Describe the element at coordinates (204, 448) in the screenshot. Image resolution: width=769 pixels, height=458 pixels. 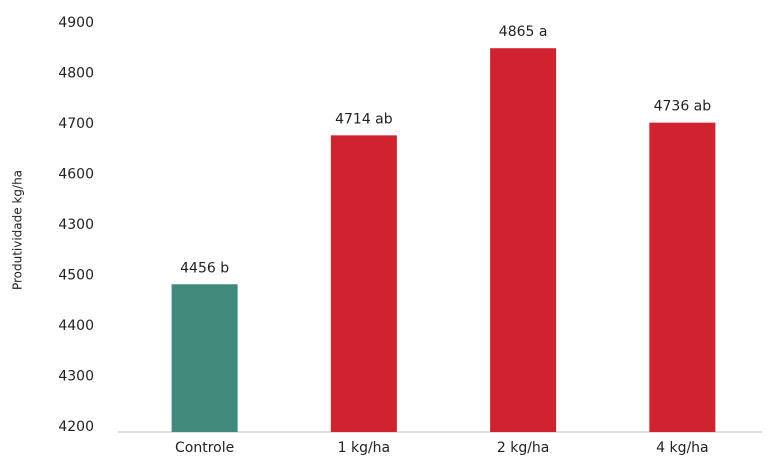
I see `x-tick-label: Controle` at that location.